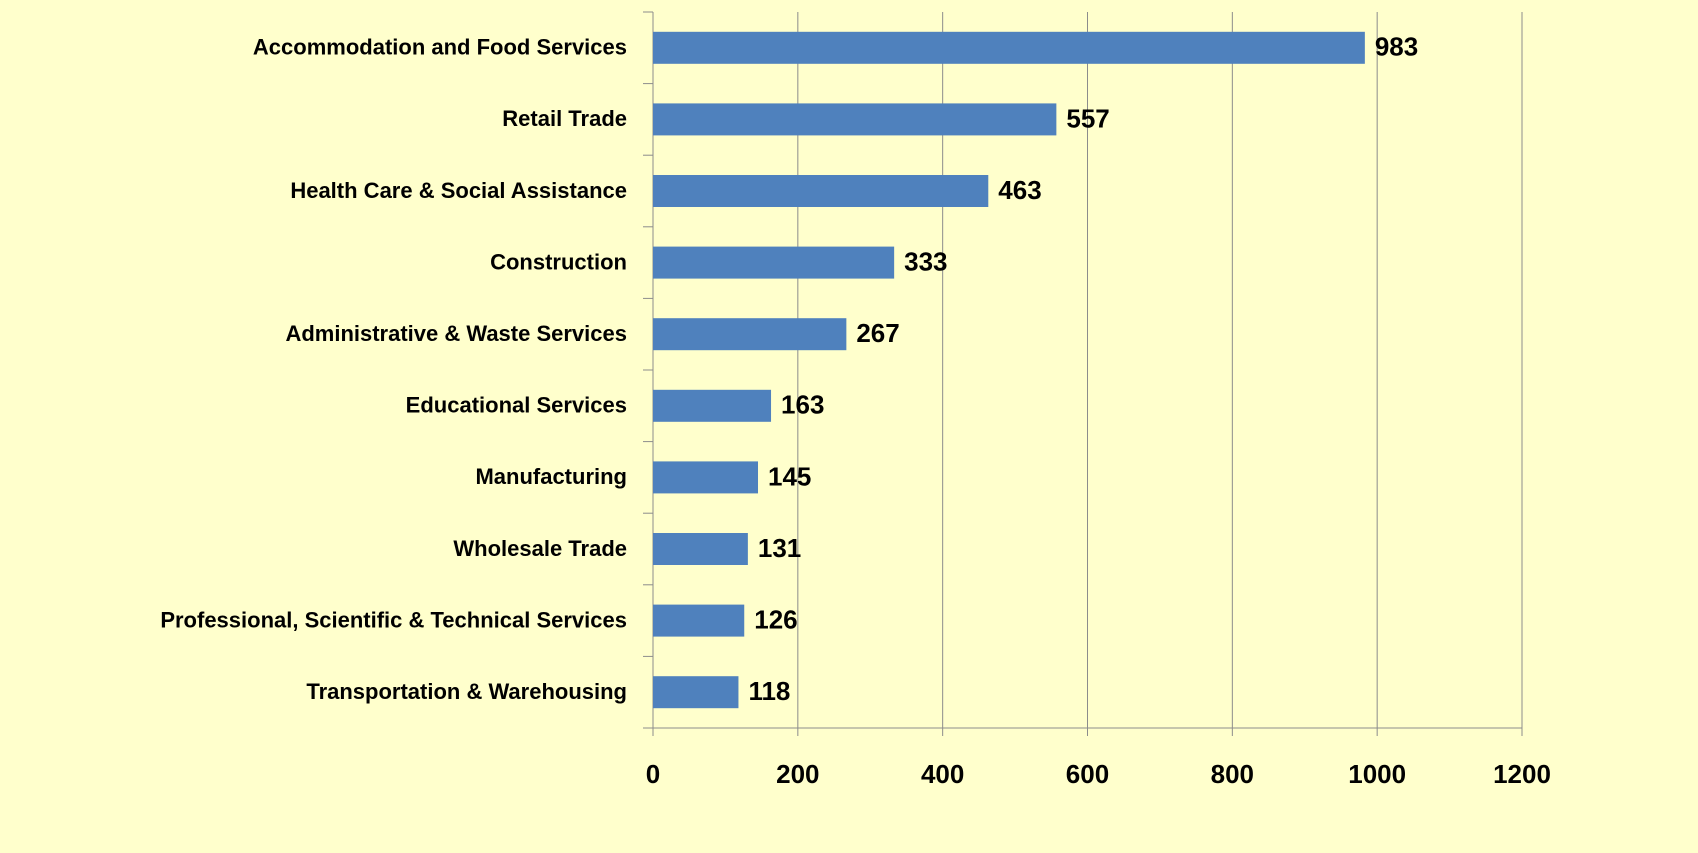 Image resolution: width=1698 pixels, height=853 pixels. What do you see at coordinates (564, 118) in the screenshot?
I see `y-tick-label: Retail Trade` at bounding box center [564, 118].